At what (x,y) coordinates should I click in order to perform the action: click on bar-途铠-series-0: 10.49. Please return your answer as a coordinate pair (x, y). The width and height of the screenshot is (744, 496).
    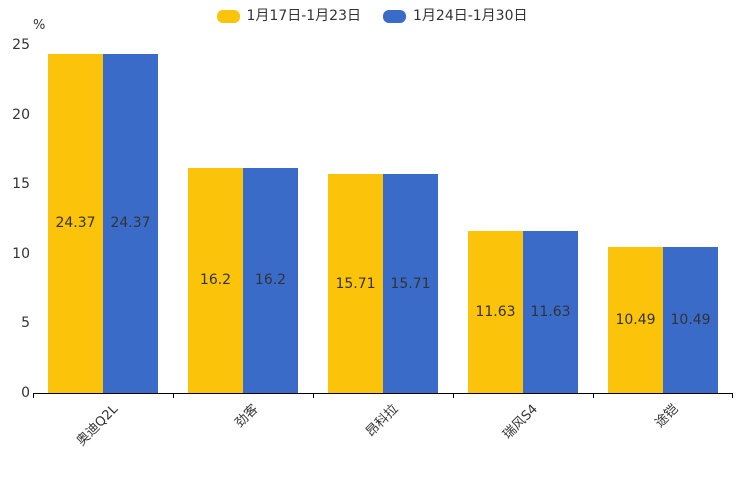
    Looking at the image, I should click on (635, 319).